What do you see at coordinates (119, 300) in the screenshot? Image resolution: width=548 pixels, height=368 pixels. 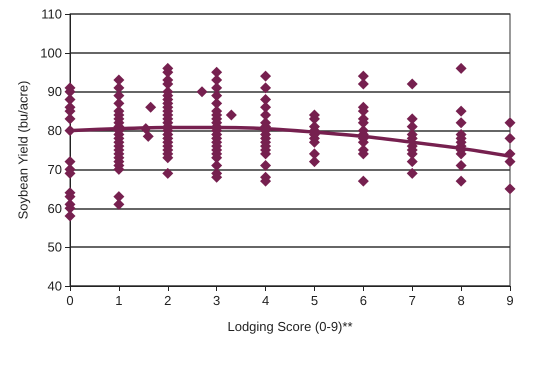 I see `x-tick-label: 1` at bounding box center [119, 300].